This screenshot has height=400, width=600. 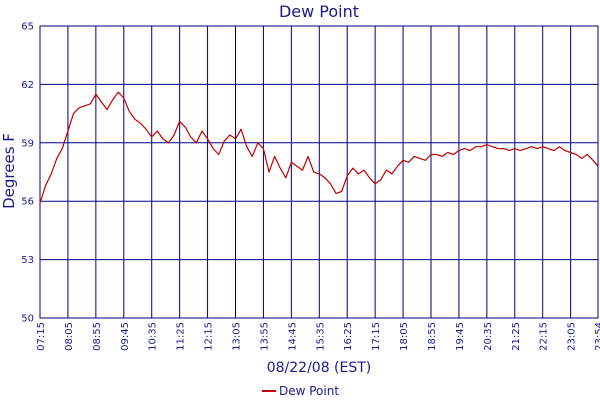 What do you see at coordinates (27, 319) in the screenshot?
I see `y-tick-label: 50` at bounding box center [27, 319].